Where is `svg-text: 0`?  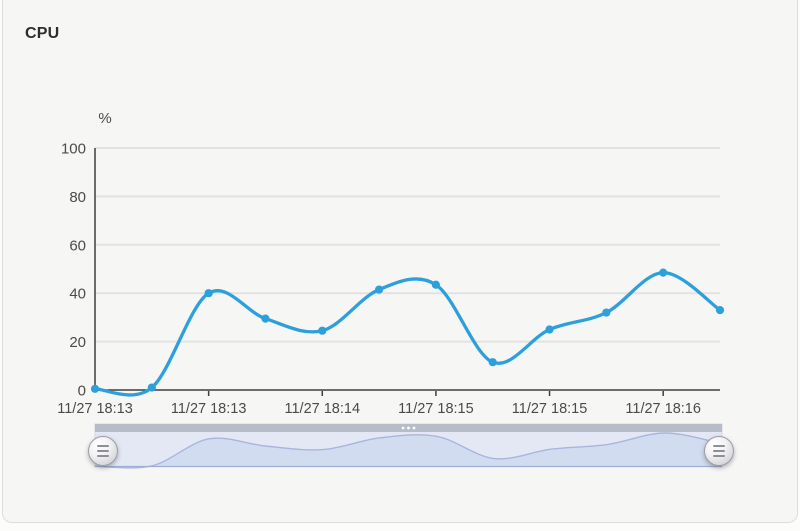 svg-text: 0 is located at coordinates (82, 391).